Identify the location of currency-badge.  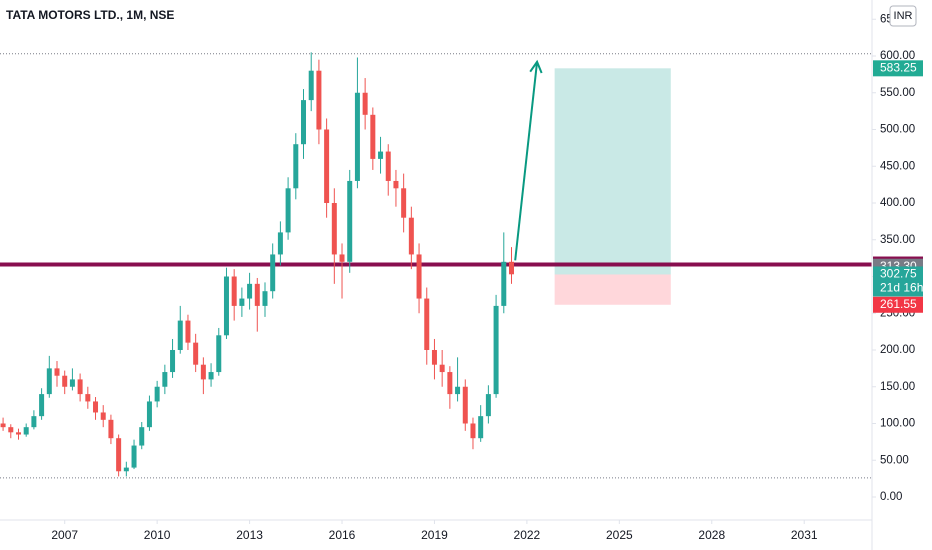
(903, 16).